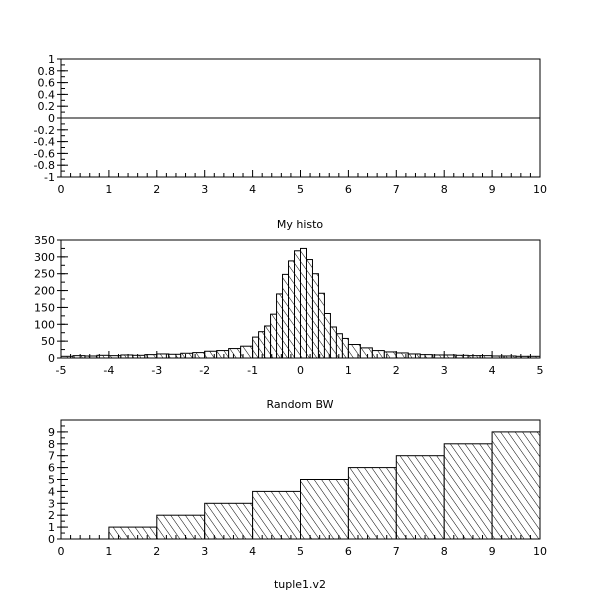 This screenshot has height=600, width=600. I want to click on marks-tuple, so click(324, 485).